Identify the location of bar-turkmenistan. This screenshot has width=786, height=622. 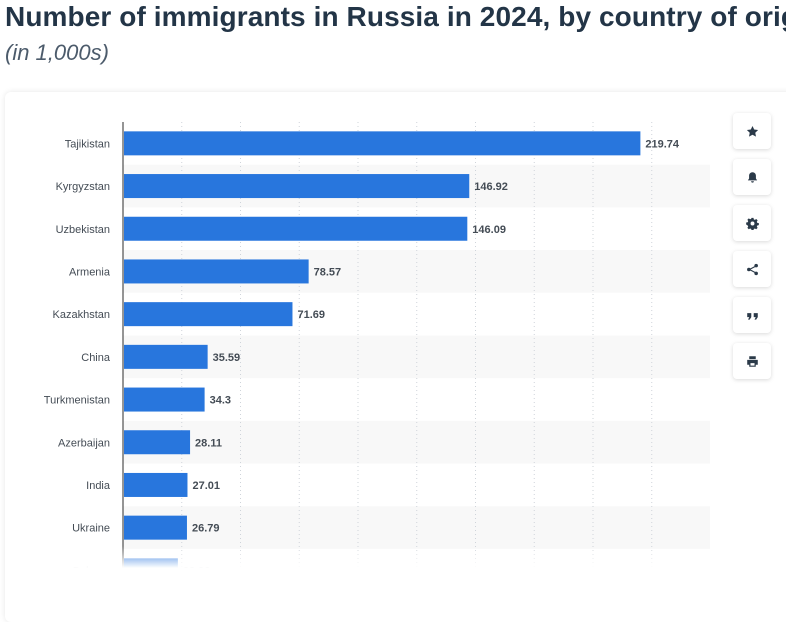
(164, 399).